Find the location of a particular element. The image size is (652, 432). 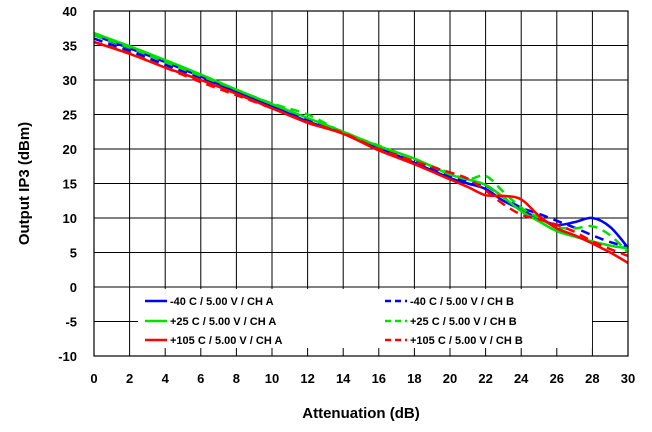

y-tick-label: 35 is located at coordinates (70, 46).